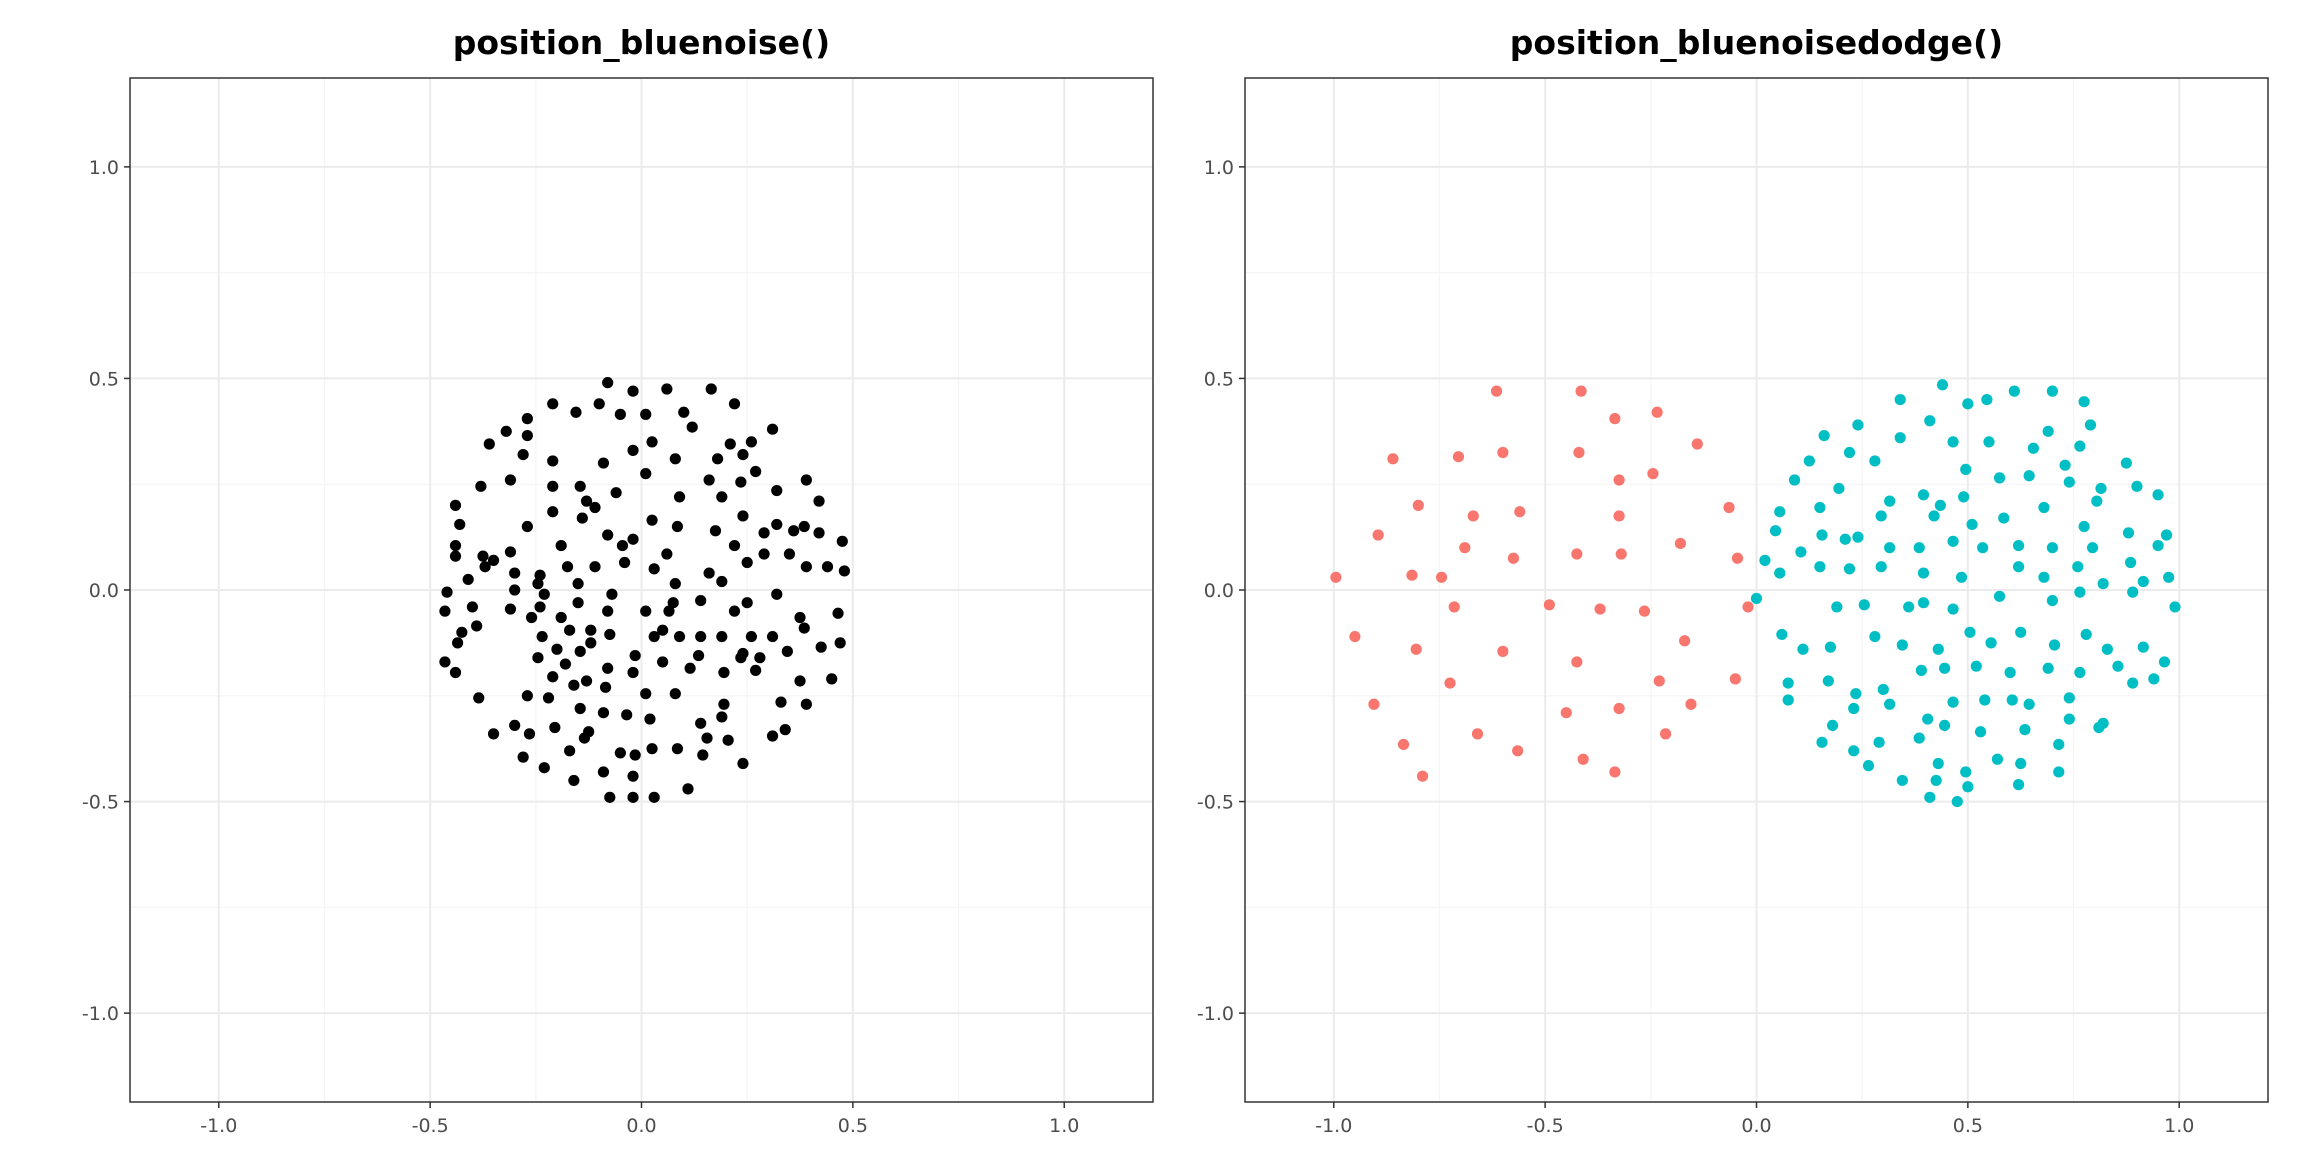  What do you see at coordinates (1215, 803) in the screenshot?
I see `y-tick-label: -0.5` at bounding box center [1215, 803].